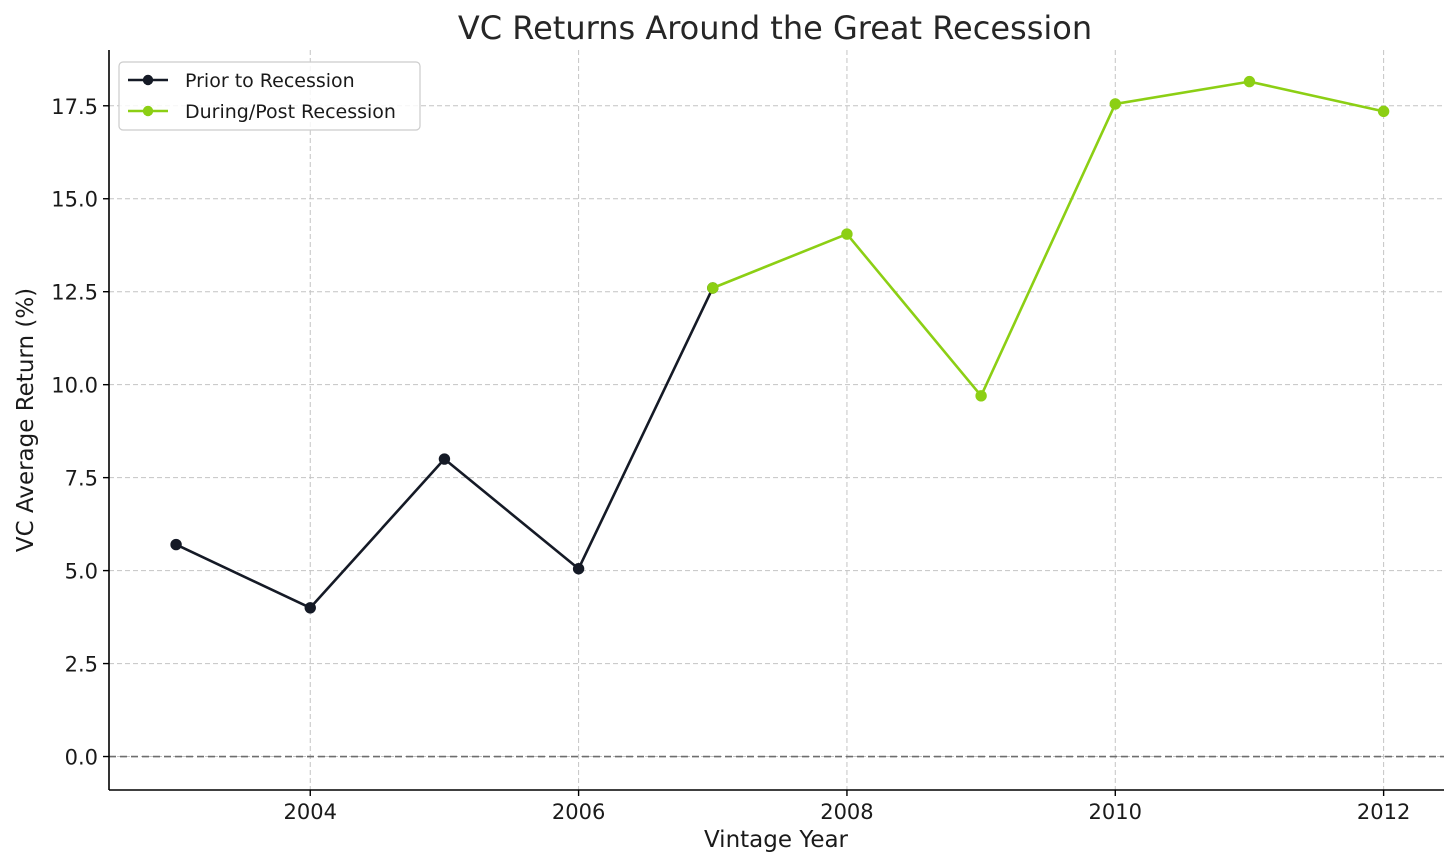  What do you see at coordinates (81, 758) in the screenshot?
I see `y-tick-label: 0.0` at bounding box center [81, 758].